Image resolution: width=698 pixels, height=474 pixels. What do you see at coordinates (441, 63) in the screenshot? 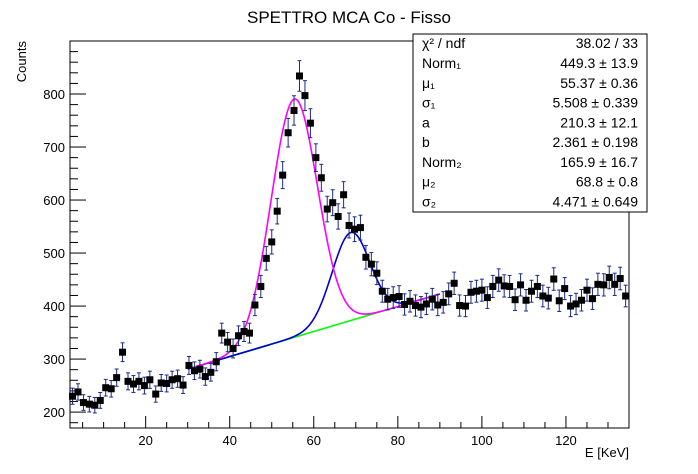
I see `stats-label: Norm₁` at bounding box center [441, 63].